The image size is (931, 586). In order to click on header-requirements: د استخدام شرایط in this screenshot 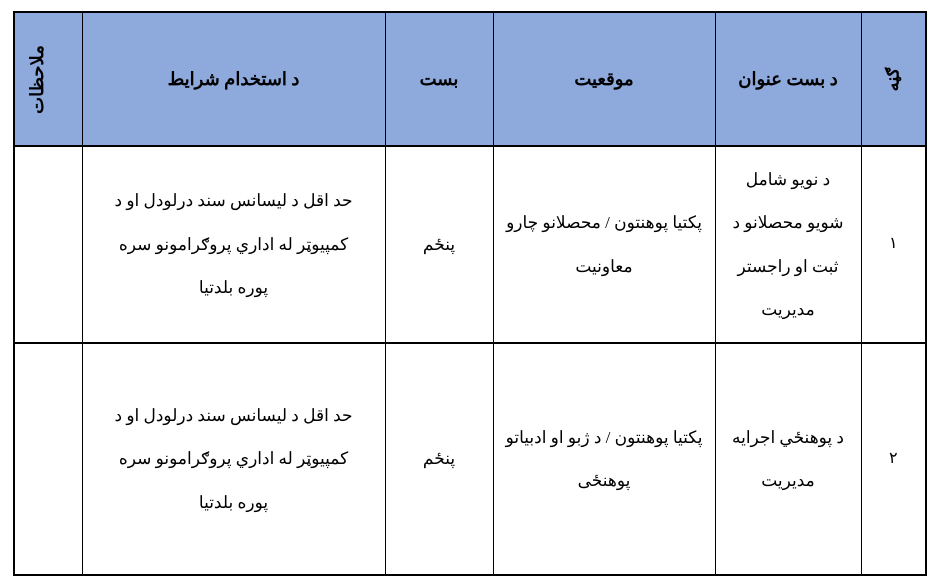, I will do `click(233, 79)`.